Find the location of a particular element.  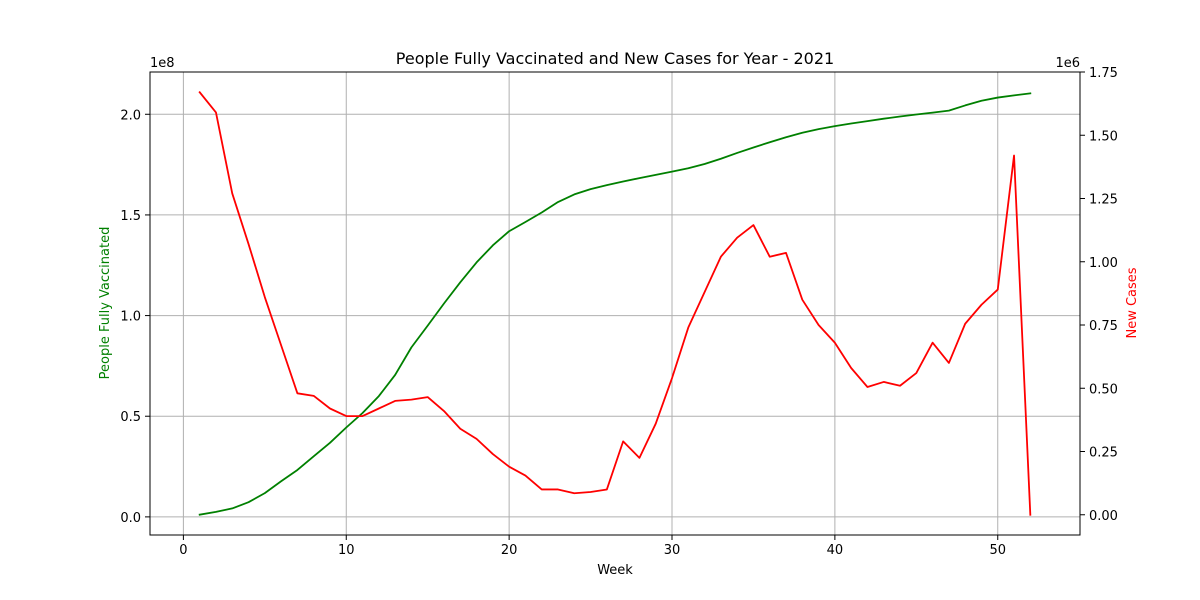

left-y-tick-label: 0.5 is located at coordinates (130, 417).